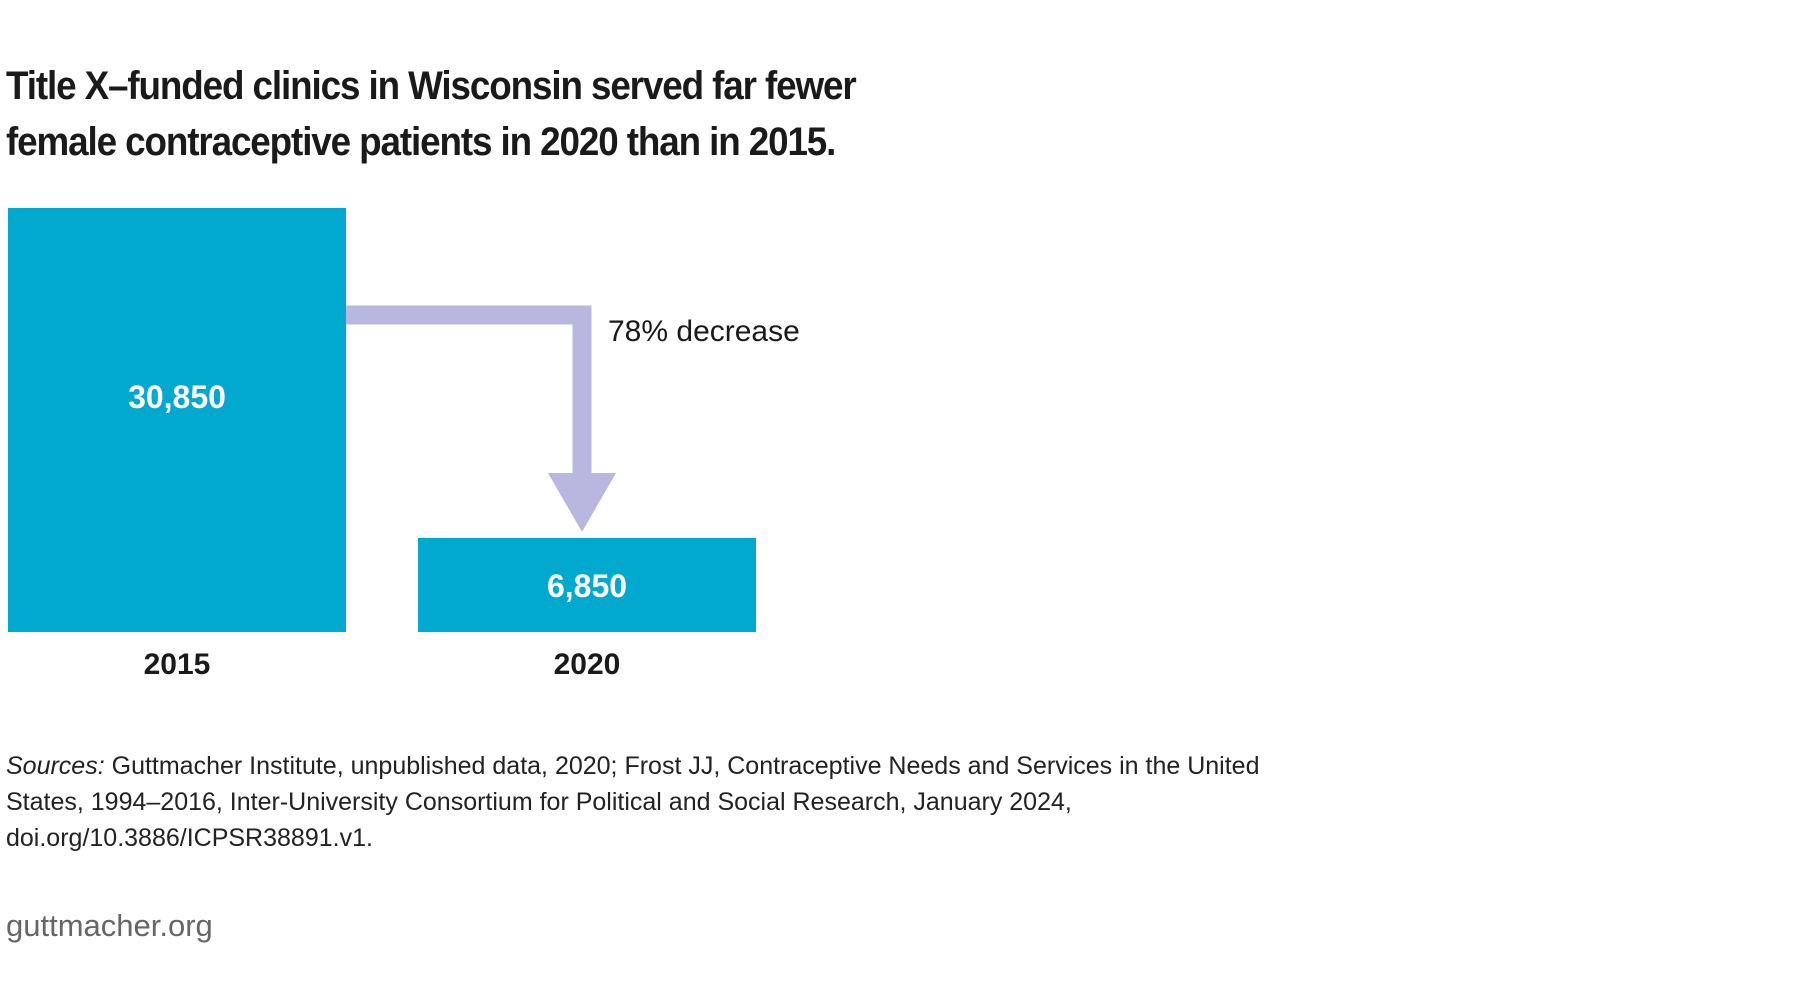 This screenshot has width=1800, height=984. What do you see at coordinates (469, 389) in the screenshot?
I see `decrease-arrow-shaft` at bounding box center [469, 389].